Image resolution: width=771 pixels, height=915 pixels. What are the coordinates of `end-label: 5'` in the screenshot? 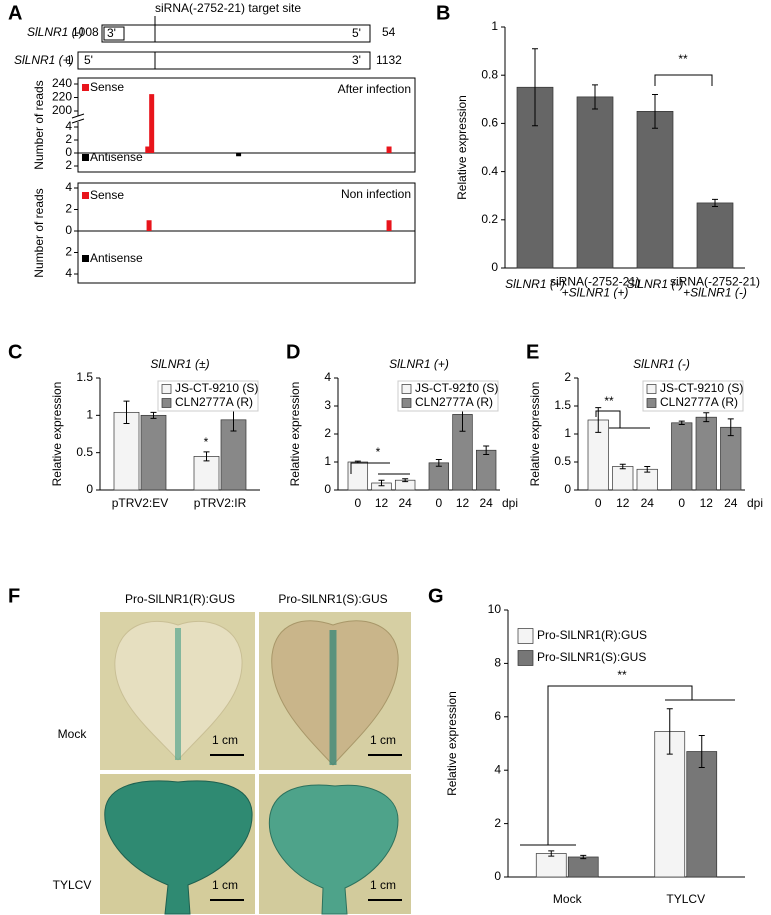 It's located at (356, 33).